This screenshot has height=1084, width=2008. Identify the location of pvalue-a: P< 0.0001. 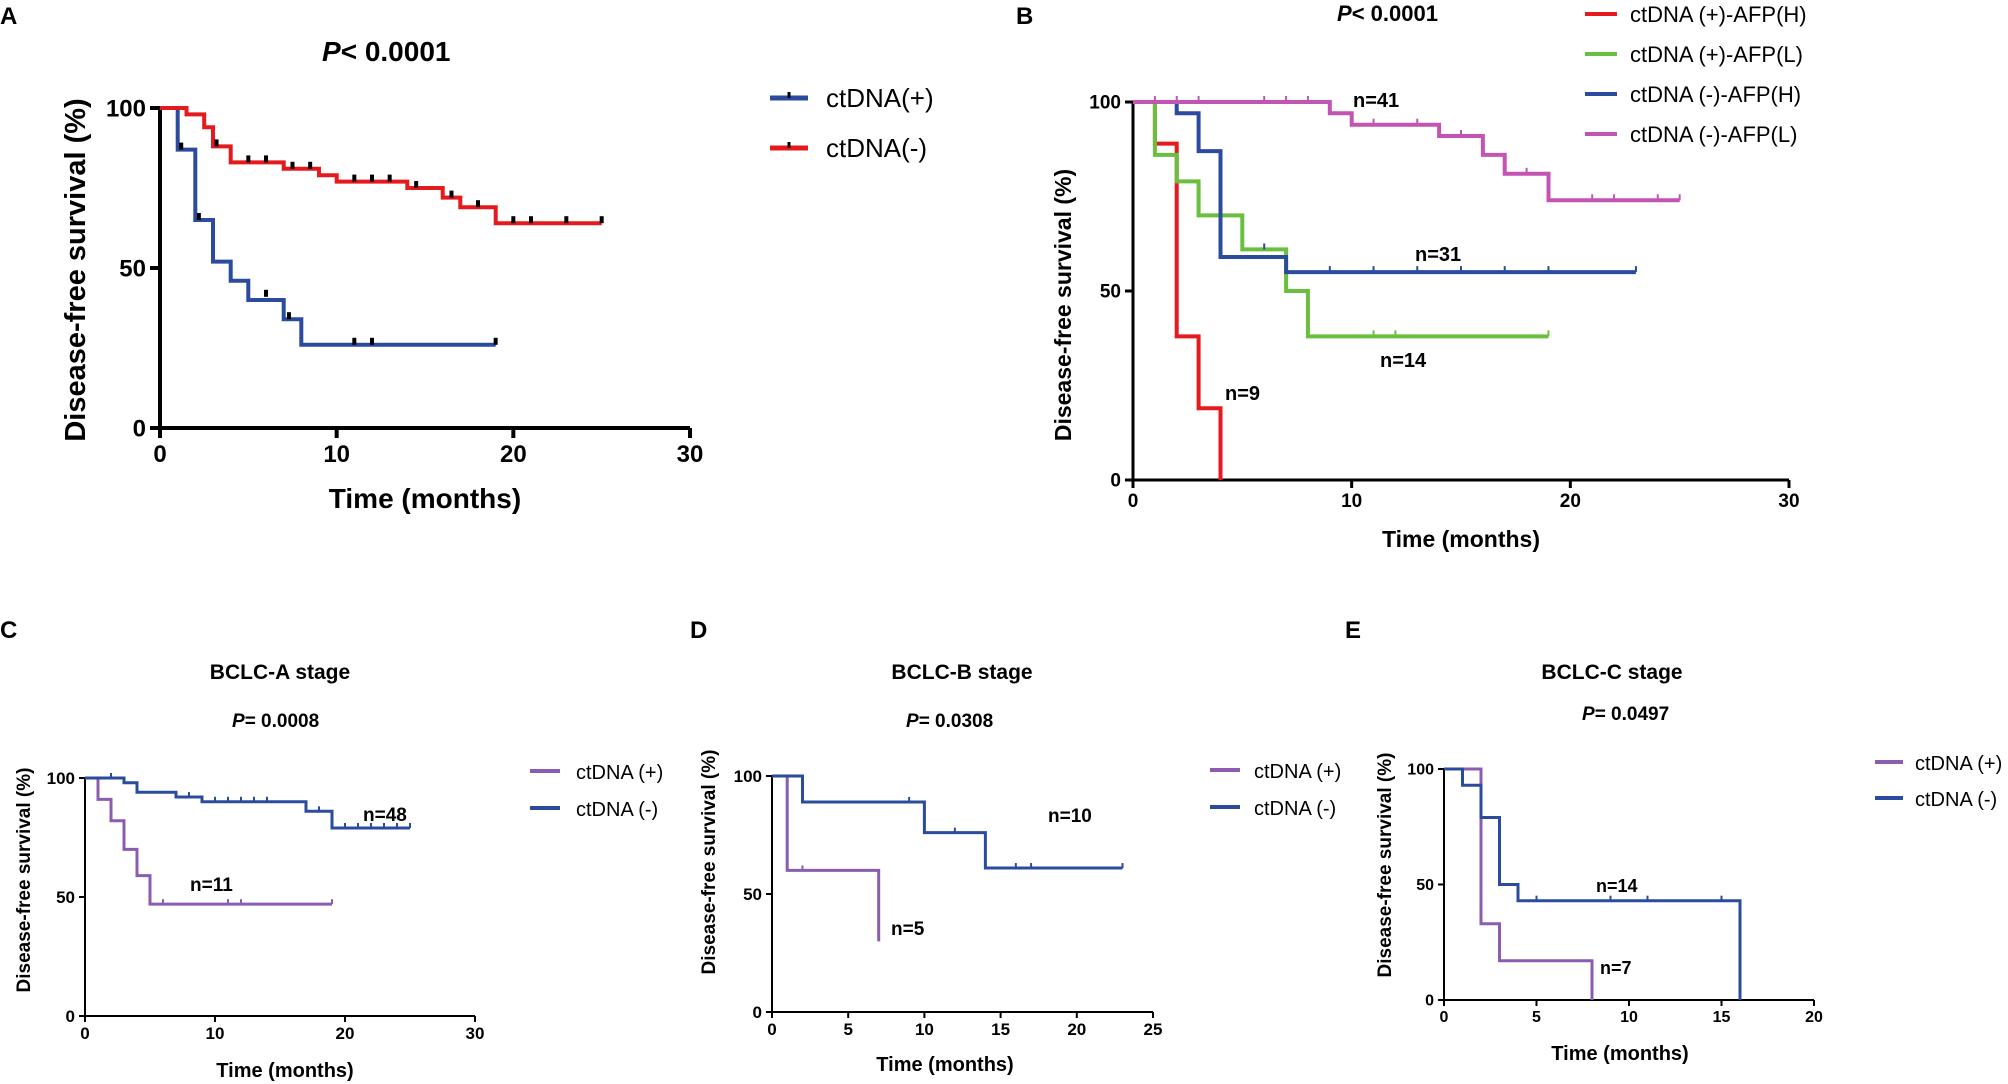
(386, 51).